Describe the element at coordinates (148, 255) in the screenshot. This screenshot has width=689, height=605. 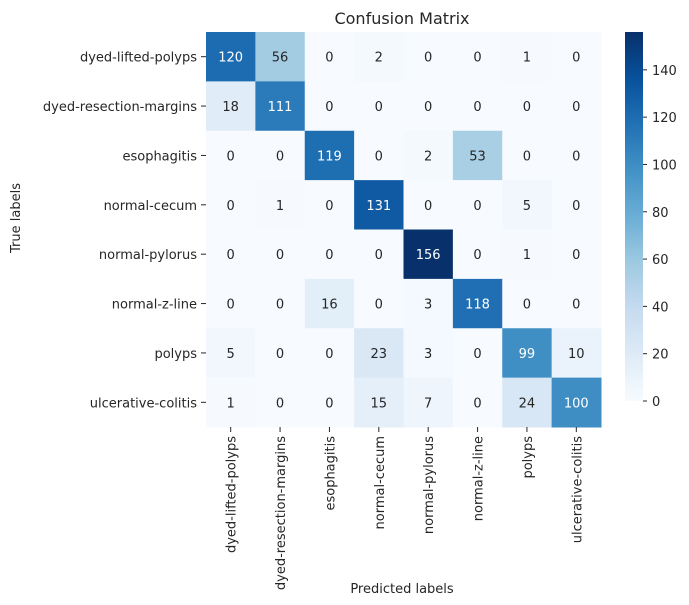
I see `y-tick-label: normal-pylorus` at that location.